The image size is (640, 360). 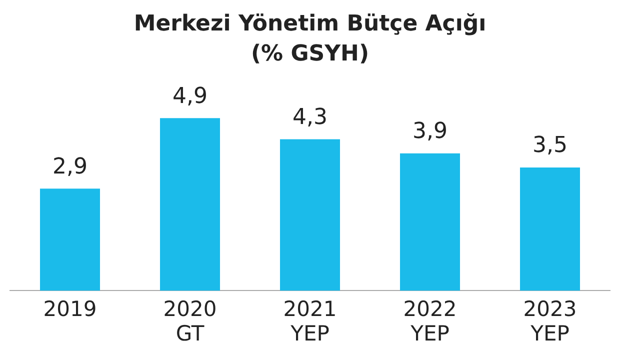 What do you see at coordinates (550, 321) in the screenshot?
I see `x-tick-label: 2023 YEP` at bounding box center [550, 321].